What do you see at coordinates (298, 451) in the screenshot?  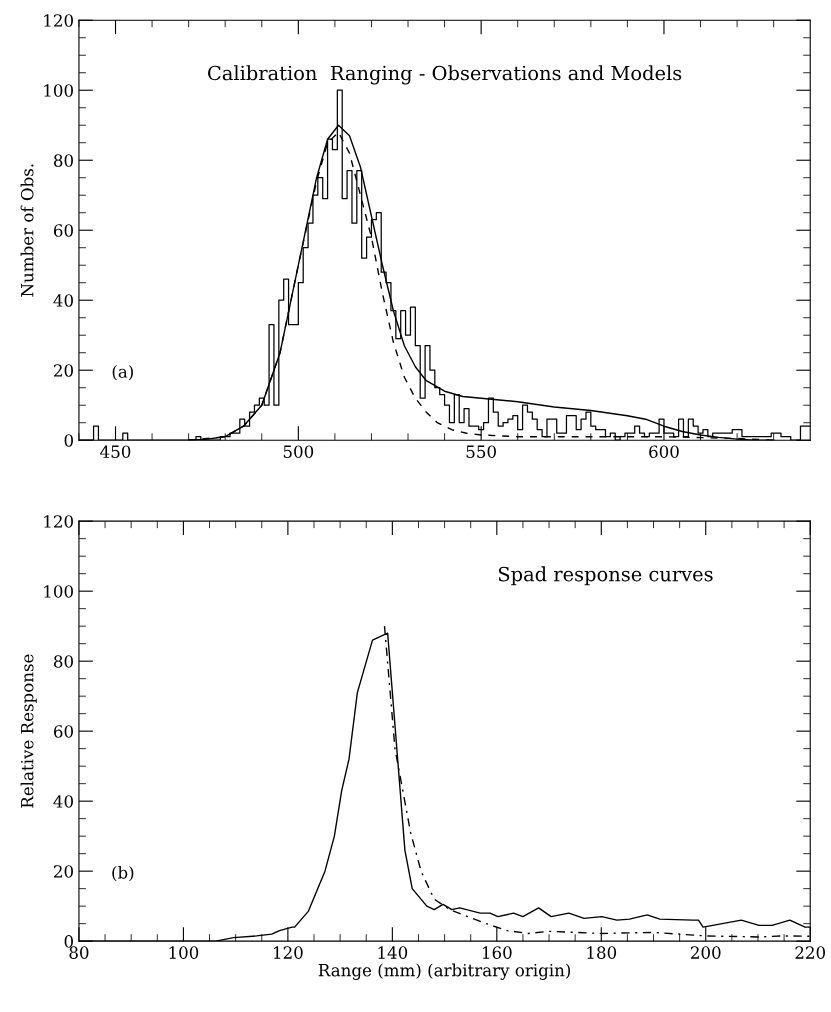 I see `x-tick-label: 500` at bounding box center [298, 451].